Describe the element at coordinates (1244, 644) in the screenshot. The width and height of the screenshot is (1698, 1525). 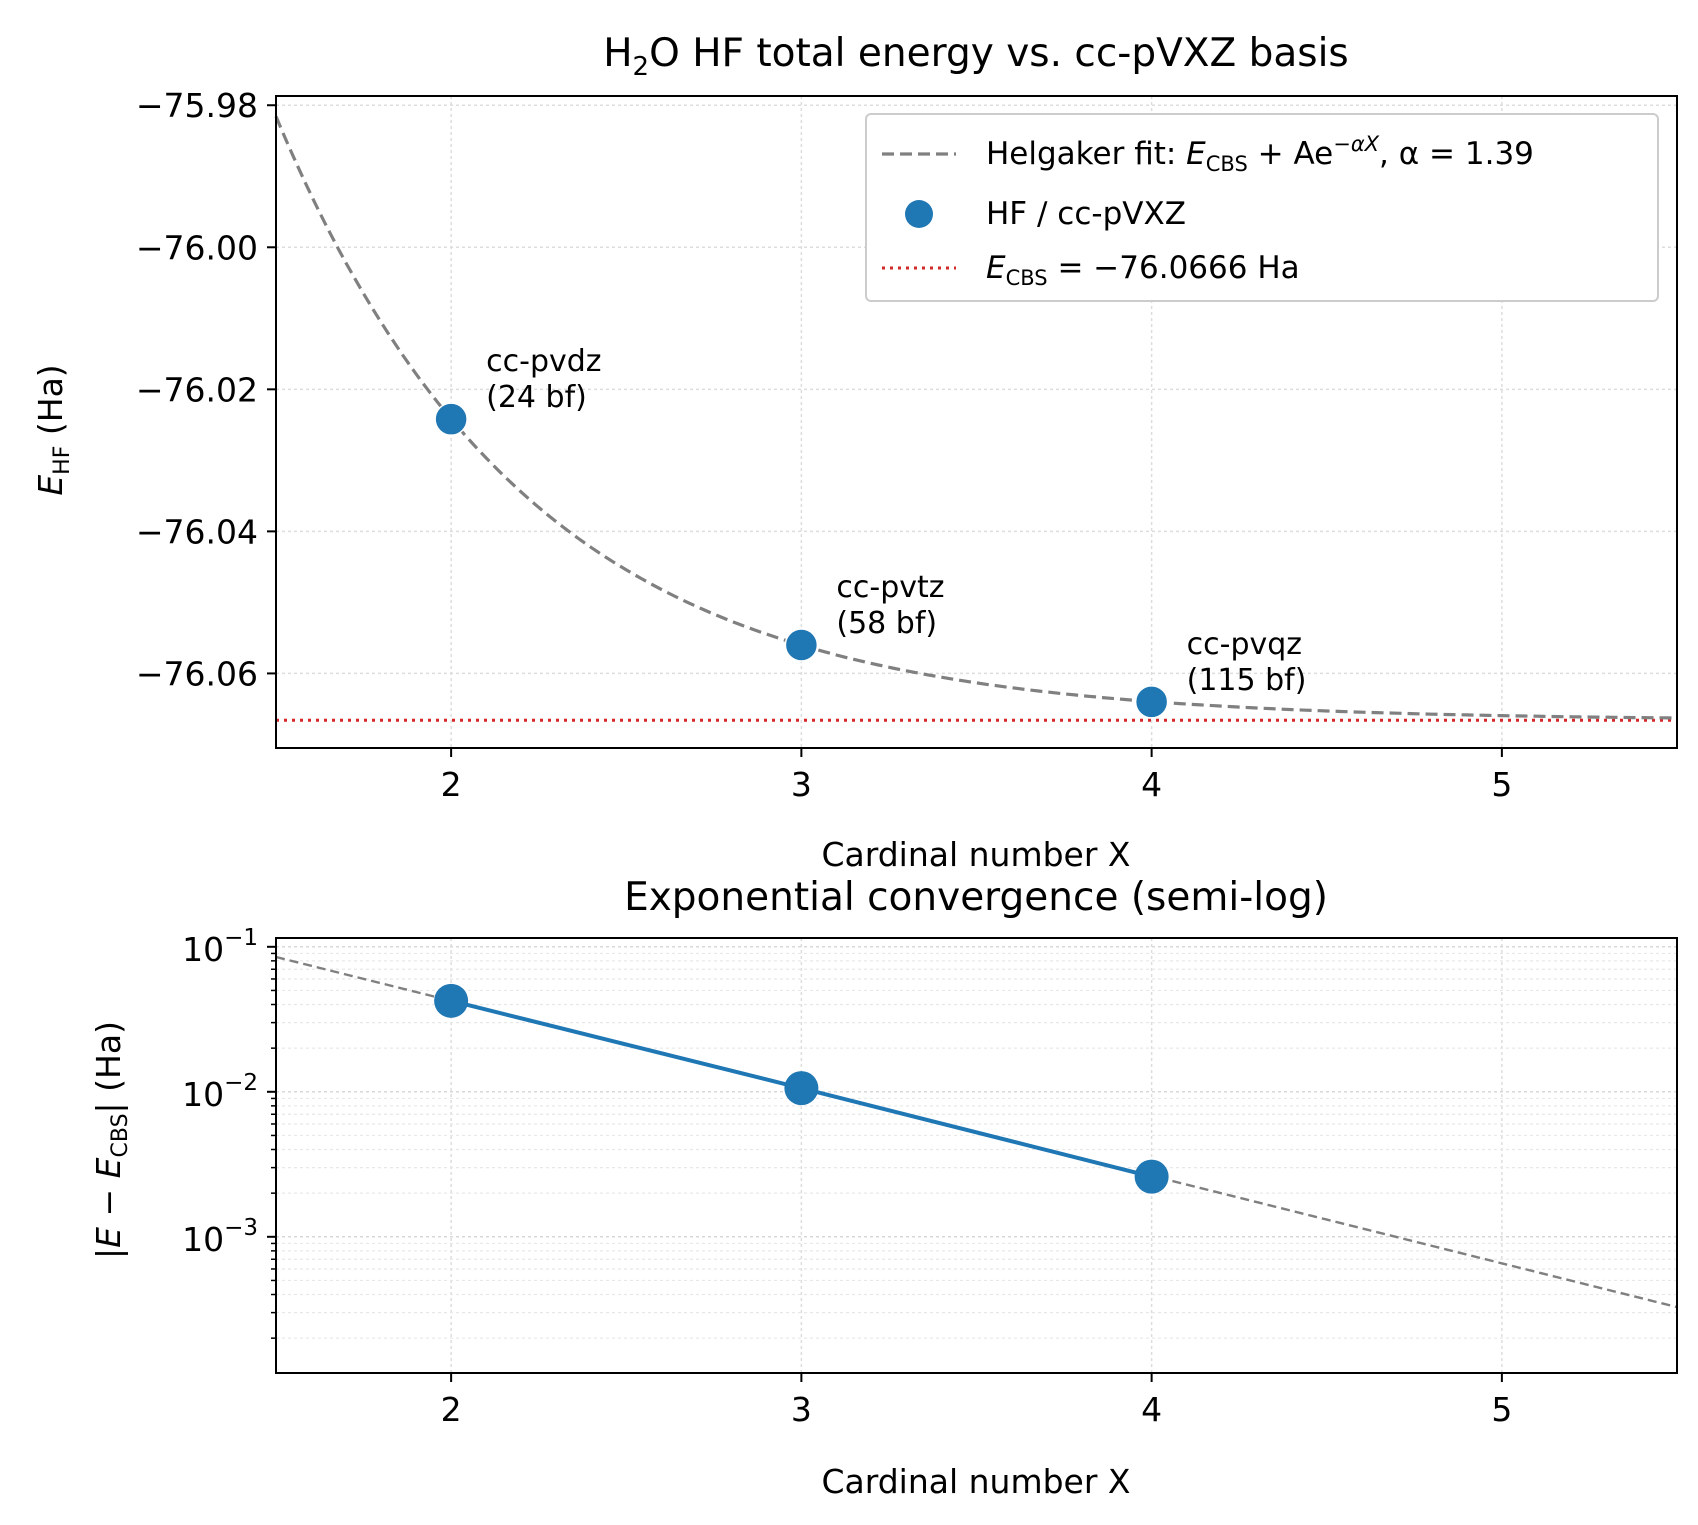
I see `annotation-basis-name: cc-pvqz` at that location.